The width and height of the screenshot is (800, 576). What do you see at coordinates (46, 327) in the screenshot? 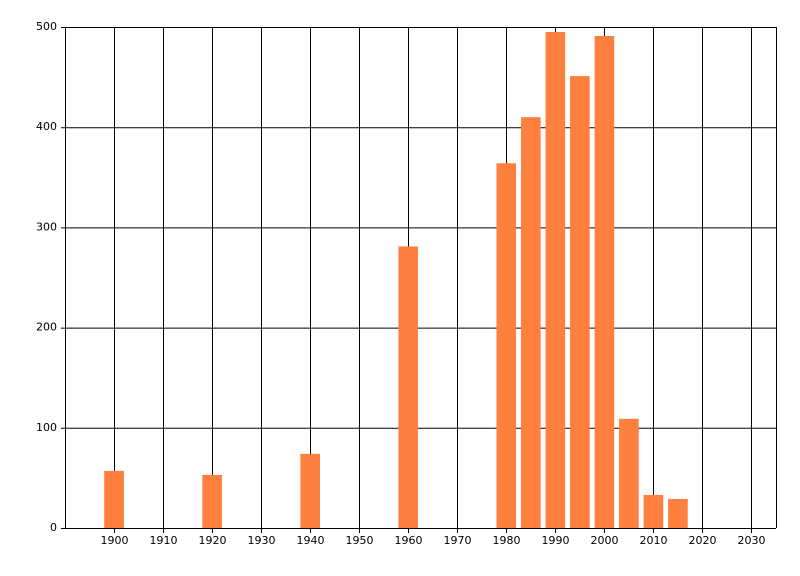
I see `y-tick-label: 200` at bounding box center [46, 327].